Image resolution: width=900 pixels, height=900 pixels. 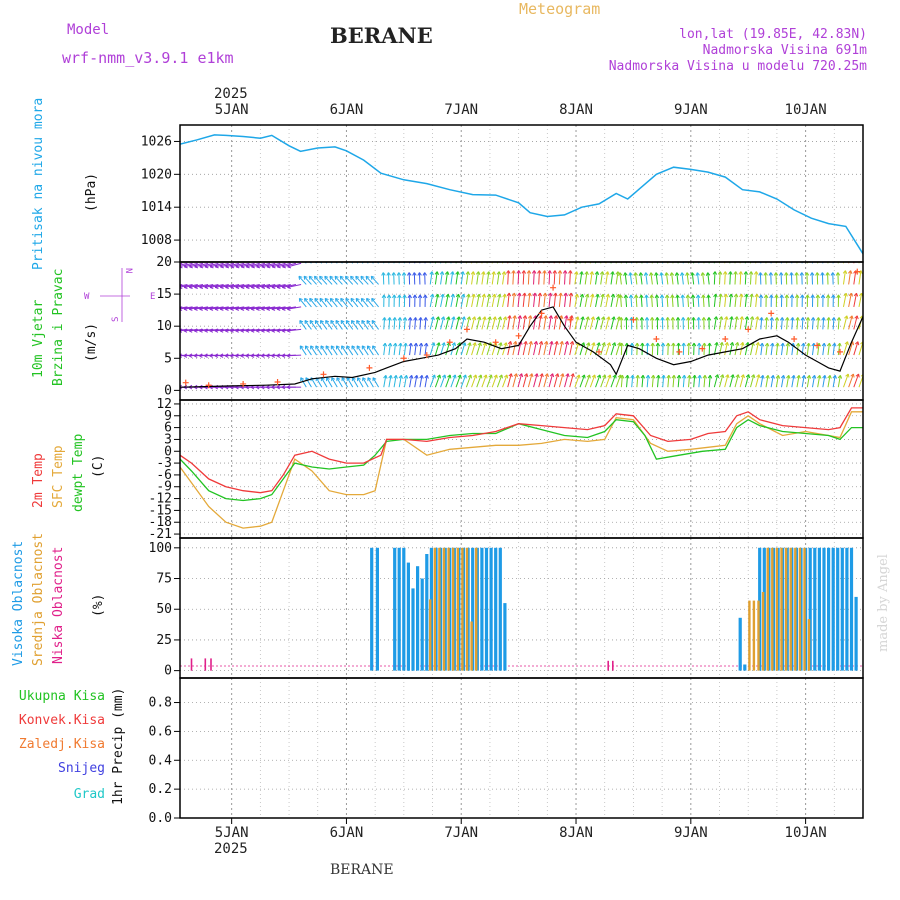 What do you see at coordinates (806, 110) in the screenshot?
I see `top-day-label: 10JAN` at bounding box center [806, 110].